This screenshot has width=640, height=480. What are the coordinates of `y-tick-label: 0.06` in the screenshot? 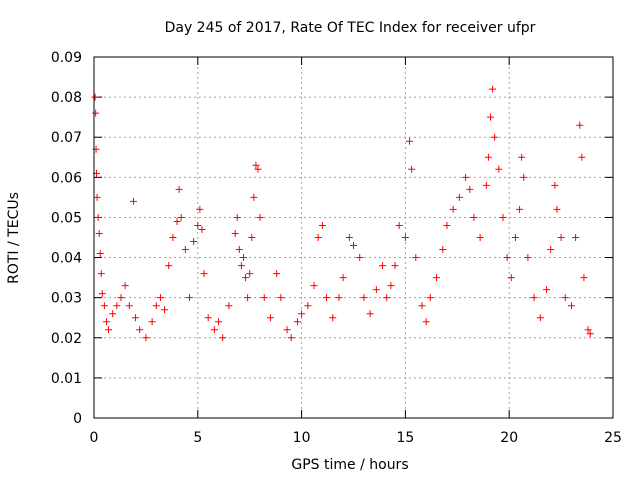 It's located at (66, 178).